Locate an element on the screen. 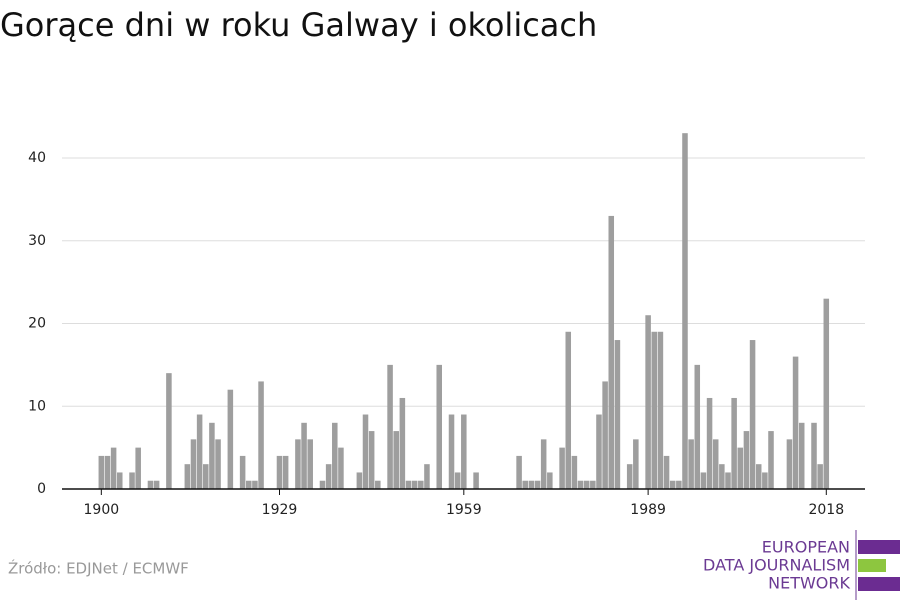 This screenshot has width=900, height=600. x-tick-label: 1989 is located at coordinates (648, 510).